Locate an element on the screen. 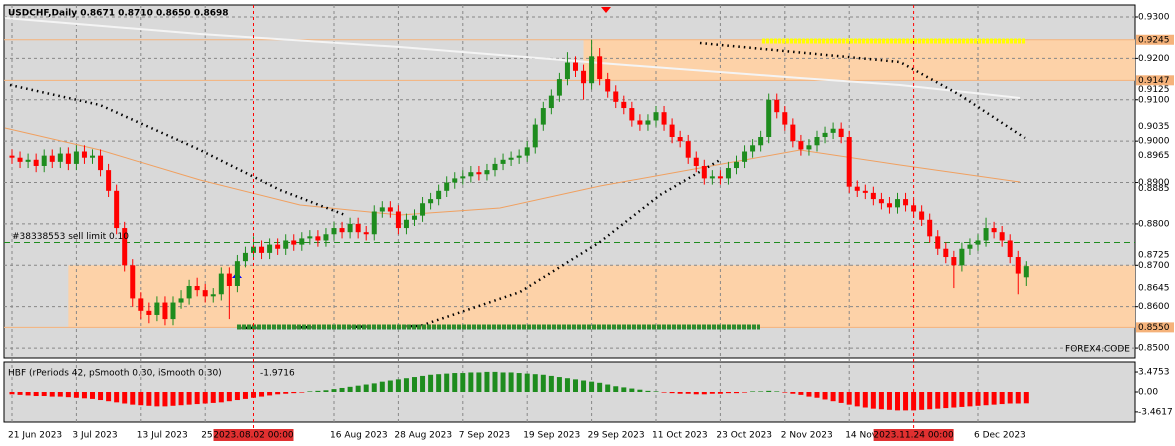  y-tick-label: 0.8700 is located at coordinates (1154, 266).